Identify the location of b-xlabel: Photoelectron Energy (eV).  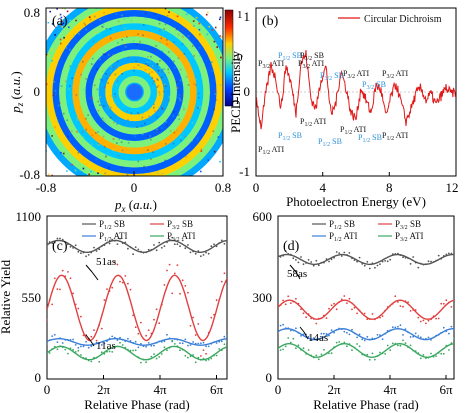
(356, 201).